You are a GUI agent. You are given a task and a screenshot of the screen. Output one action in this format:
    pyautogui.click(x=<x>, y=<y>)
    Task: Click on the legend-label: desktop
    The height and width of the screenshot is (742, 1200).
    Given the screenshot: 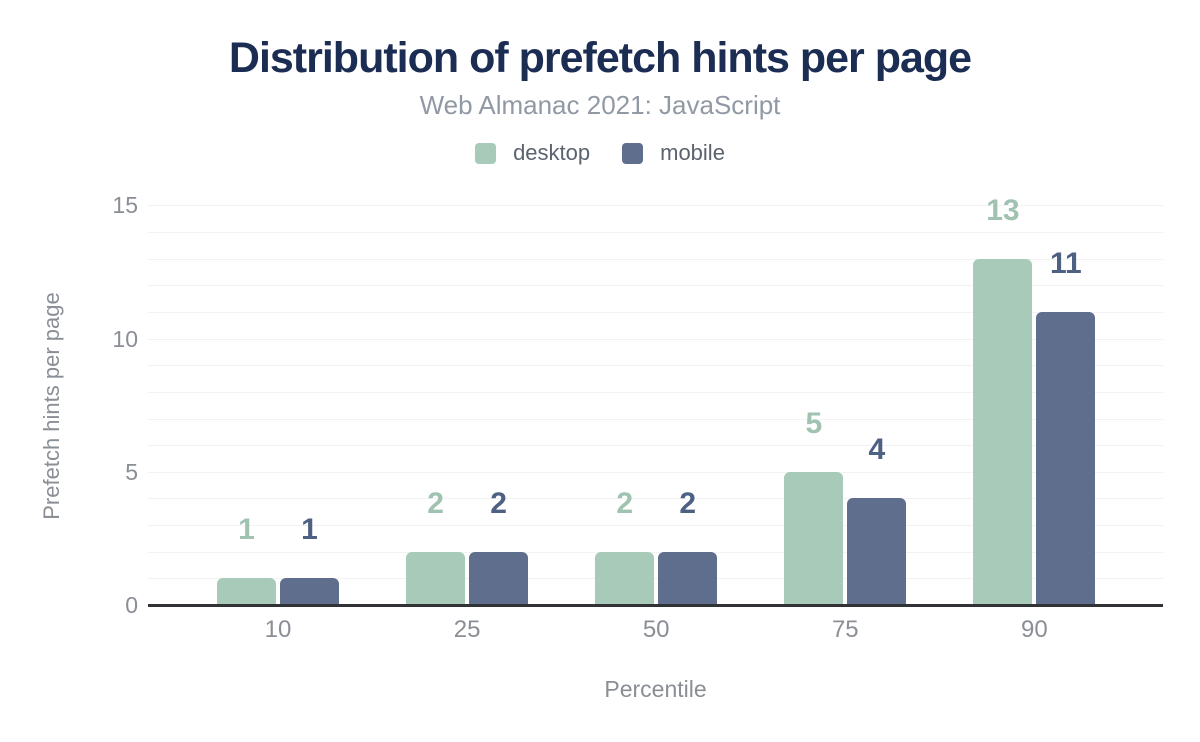 What is the action you would take?
    pyautogui.click(x=552, y=152)
    